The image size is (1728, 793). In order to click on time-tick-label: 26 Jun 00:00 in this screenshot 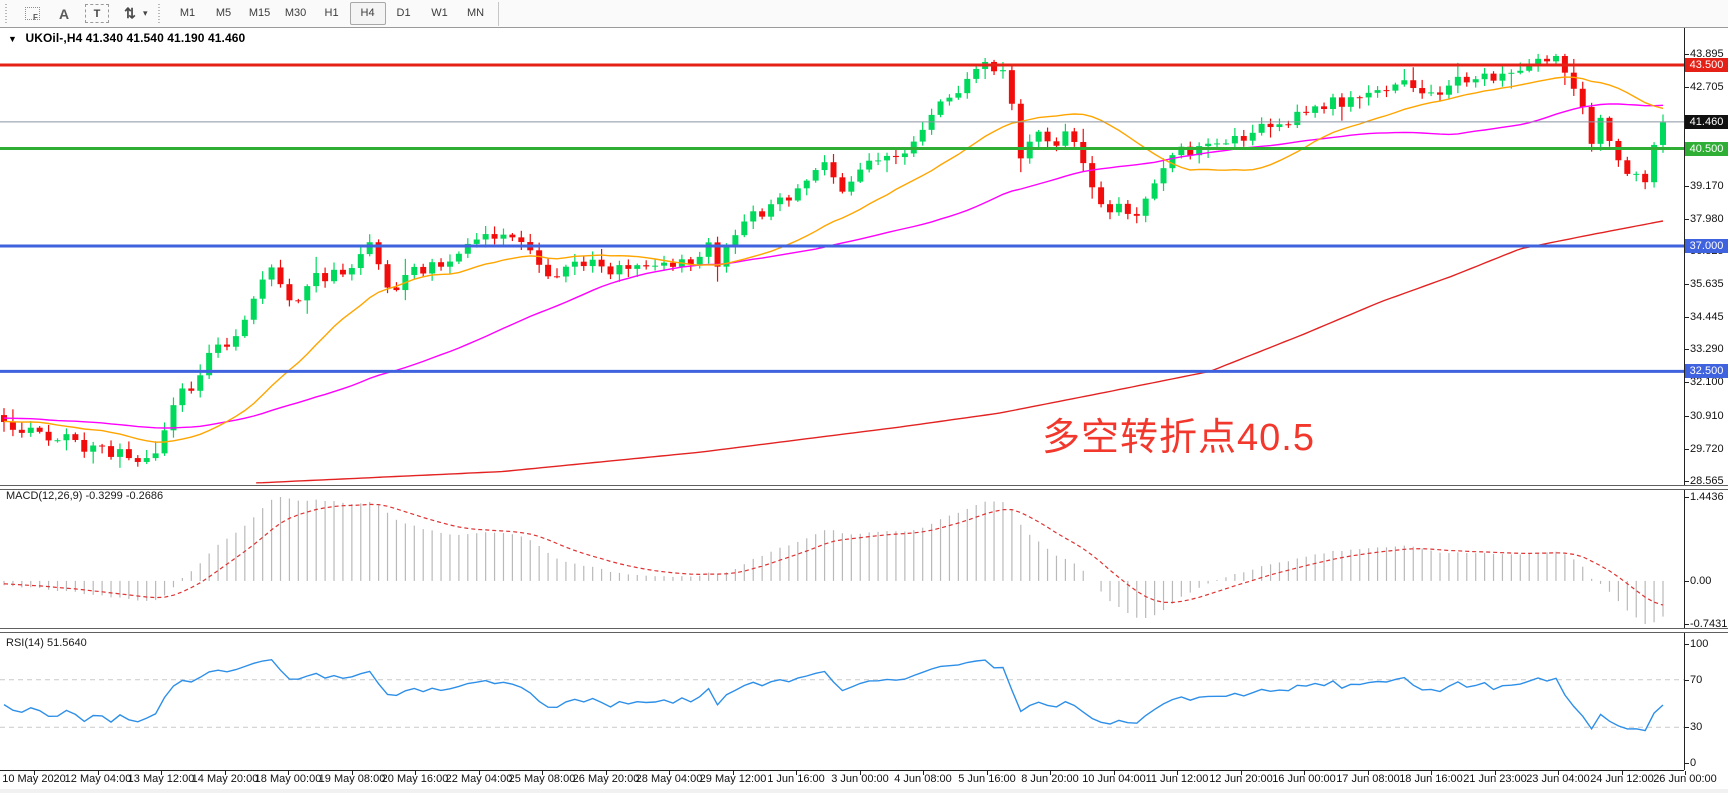, I will do `click(1685, 779)`.